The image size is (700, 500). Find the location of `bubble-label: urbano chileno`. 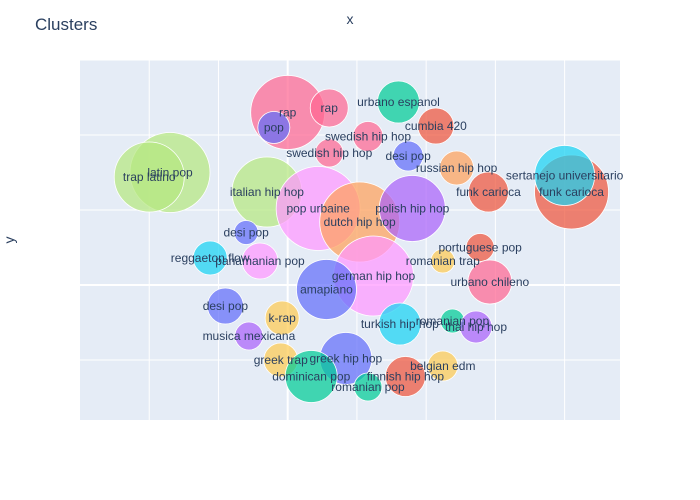

bubble-label: urbano chileno is located at coordinates (489, 282).